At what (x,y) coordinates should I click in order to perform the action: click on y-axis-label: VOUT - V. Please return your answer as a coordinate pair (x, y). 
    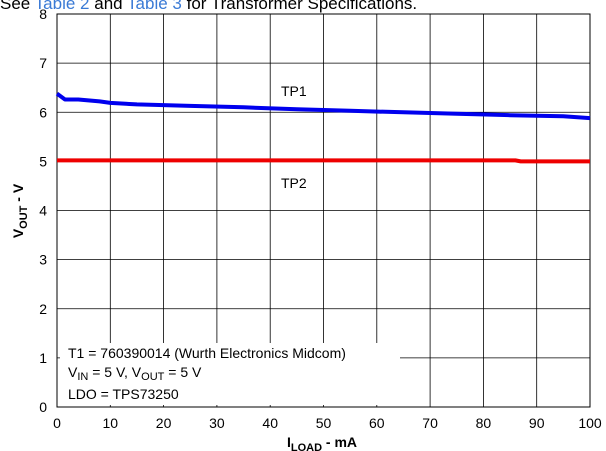
    Looking at the image, I should click on (20, 210).